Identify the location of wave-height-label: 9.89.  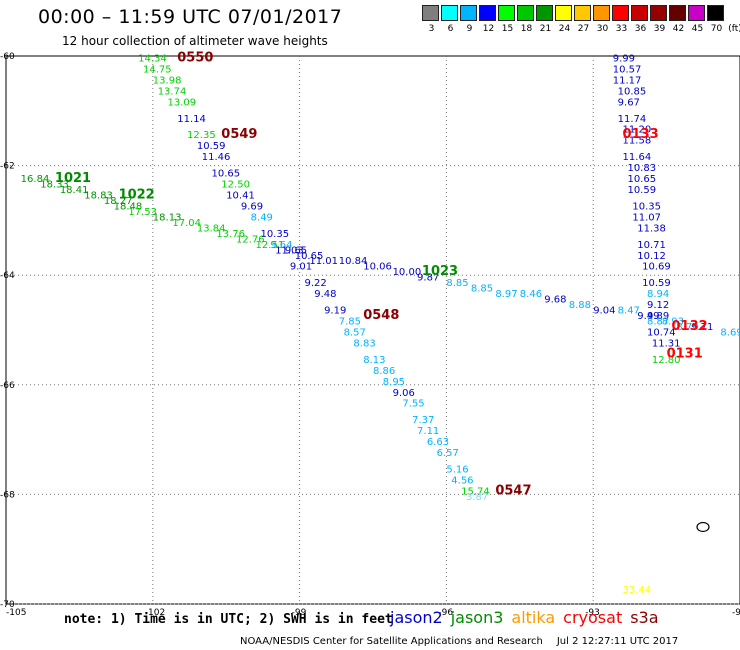
(658, 316).